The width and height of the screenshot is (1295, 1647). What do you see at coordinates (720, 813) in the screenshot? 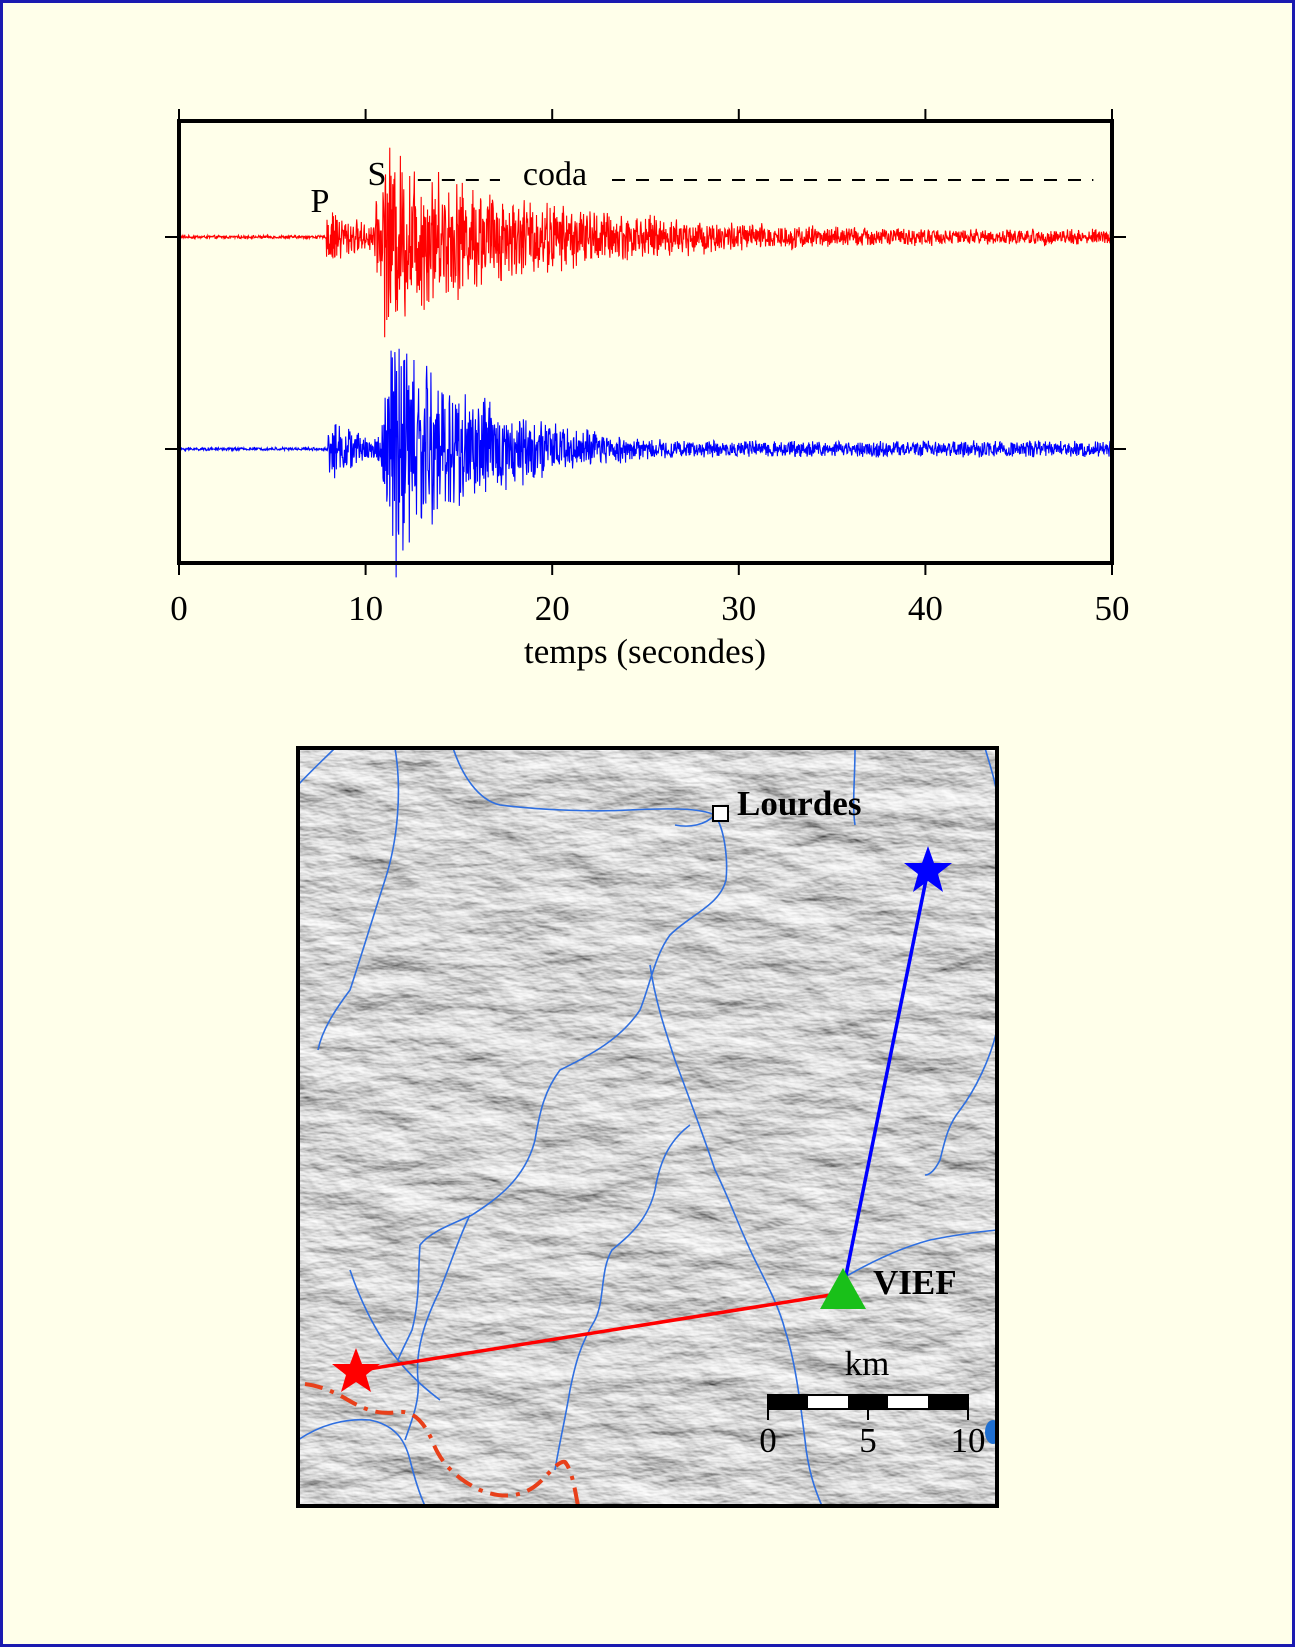
I see `town-marker` at bounding box center [720, 813].